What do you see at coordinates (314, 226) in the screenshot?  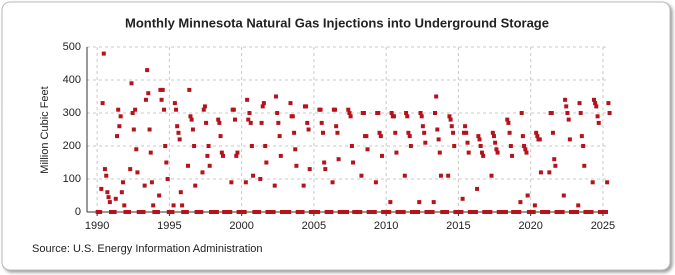 I see `x-tick-label: 2005` at bounding box center [314, 226].